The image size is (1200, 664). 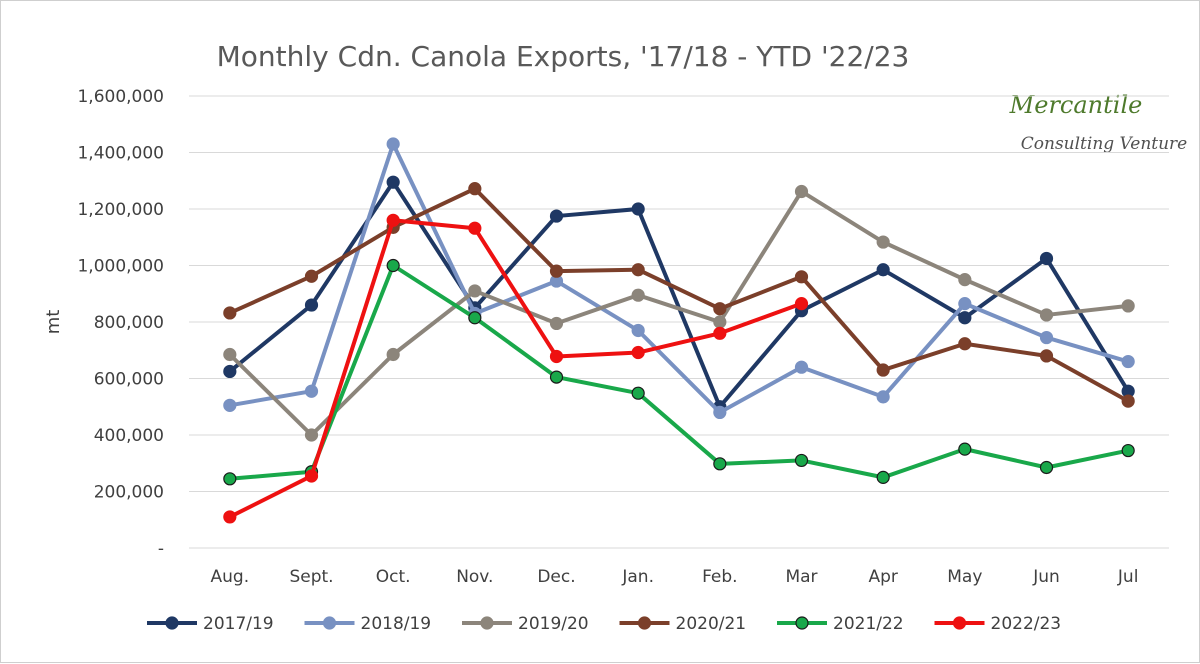 What do you see at coordinates (1104, 144) in the screenshot?
I see `watermark-subtitle: Consulting Venture` at bounding box center [1104, 144].